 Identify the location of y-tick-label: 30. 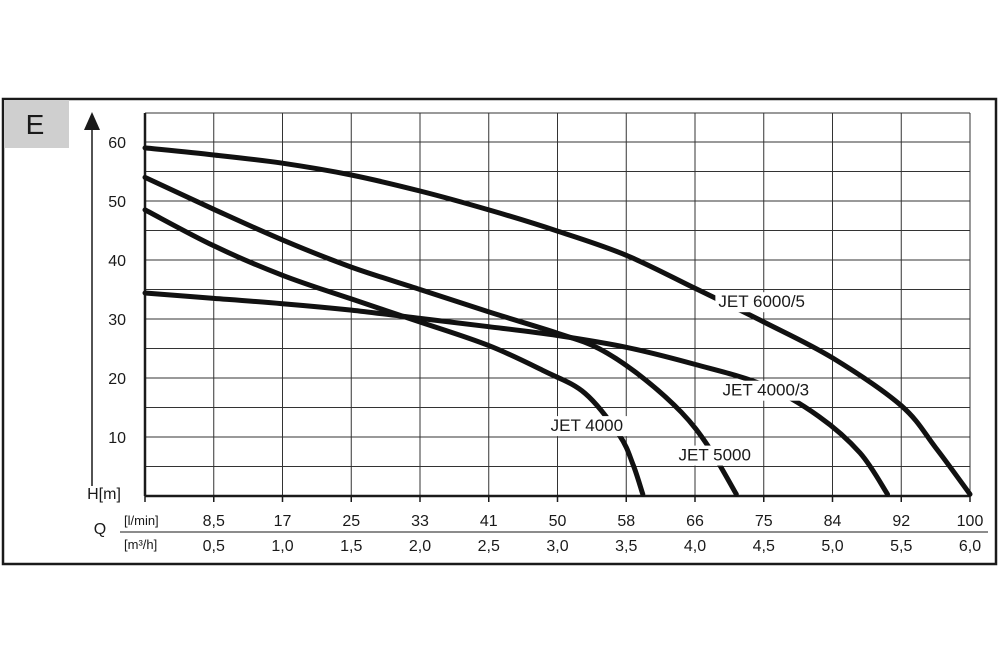
(117, 320).